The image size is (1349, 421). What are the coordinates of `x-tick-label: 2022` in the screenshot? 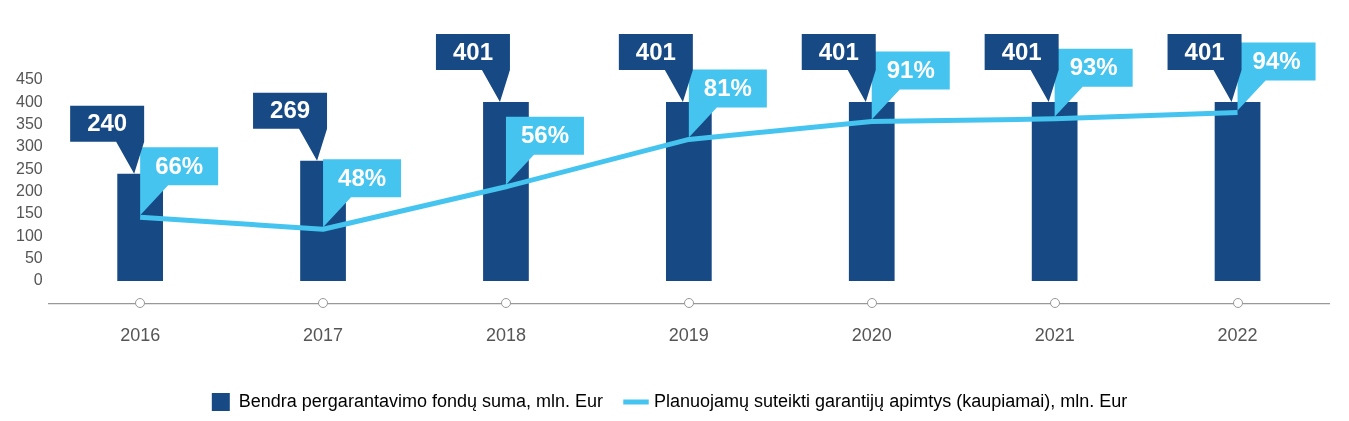 It's located at (1237, 335).